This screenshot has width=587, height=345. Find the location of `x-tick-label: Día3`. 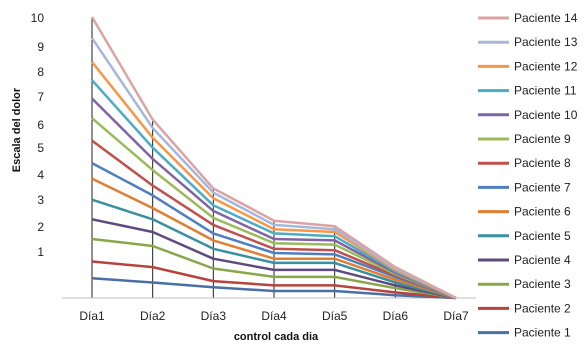

x-tick-label: Día3 is located at coordinates (214, 316).